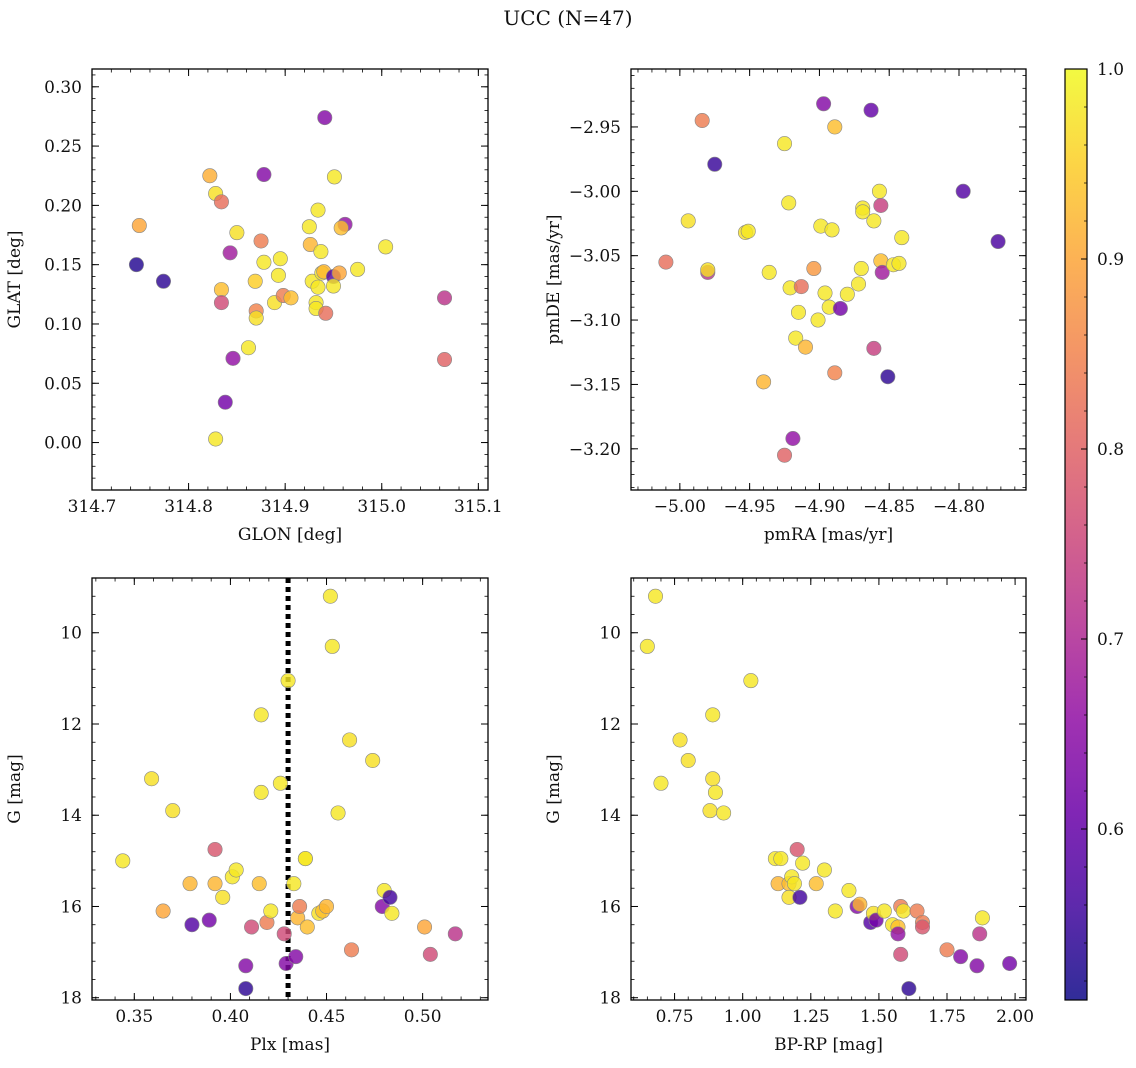 This screenshot has width=1136, height=1068. What do you see at coordinates (290, 1045) in the screenshot?
I see `x-axis-label: Plx [mas]` at bounding box center [290, 1045].